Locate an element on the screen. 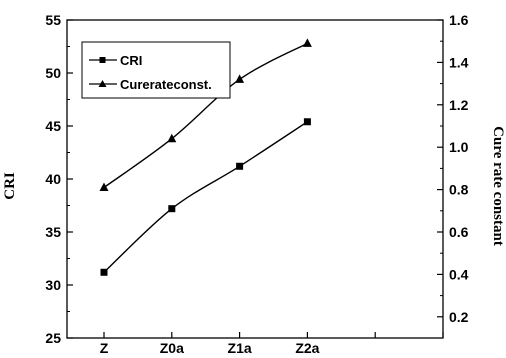 This screenshot has width=506, height=358. x-axis-tick-label: Z1a is located at coordinates (240, 348).